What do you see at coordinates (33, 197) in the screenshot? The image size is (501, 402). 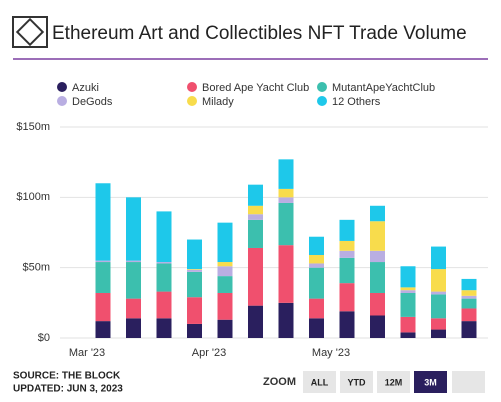 I see `y-tick-label: $100m` at bounding box center [33, 197].